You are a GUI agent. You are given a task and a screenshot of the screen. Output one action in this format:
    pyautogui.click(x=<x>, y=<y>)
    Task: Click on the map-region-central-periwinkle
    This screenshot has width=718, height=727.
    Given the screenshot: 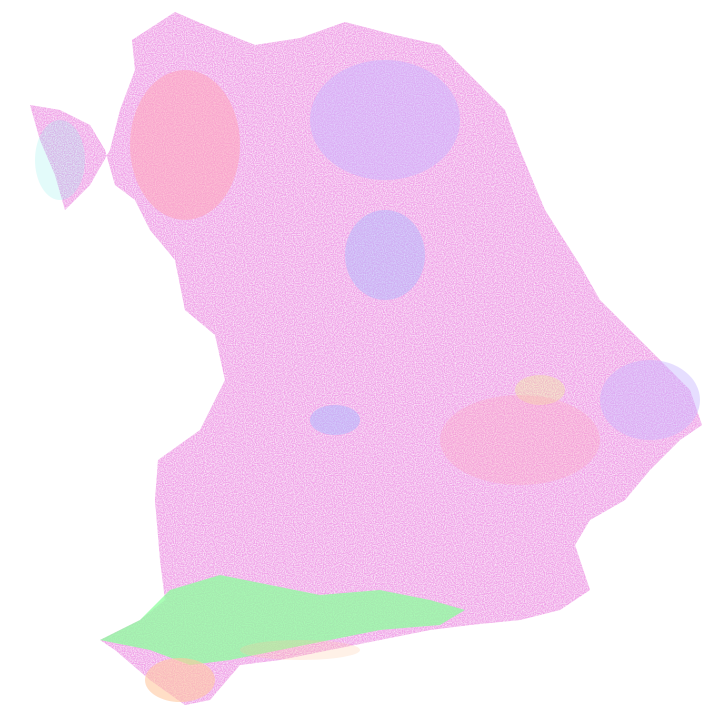 What is the action you would take?
    pyautogui.click(x=385, y=255)
    